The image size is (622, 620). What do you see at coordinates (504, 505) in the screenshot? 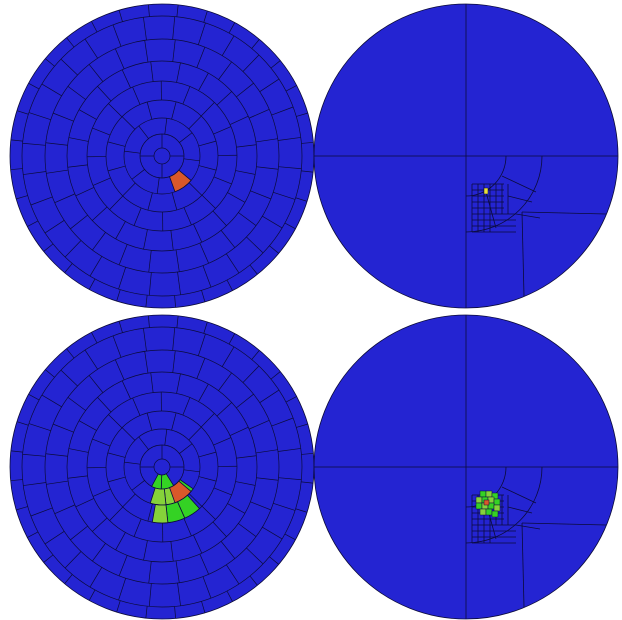
I see `mesh-arc` at bounding box center [504, 505].